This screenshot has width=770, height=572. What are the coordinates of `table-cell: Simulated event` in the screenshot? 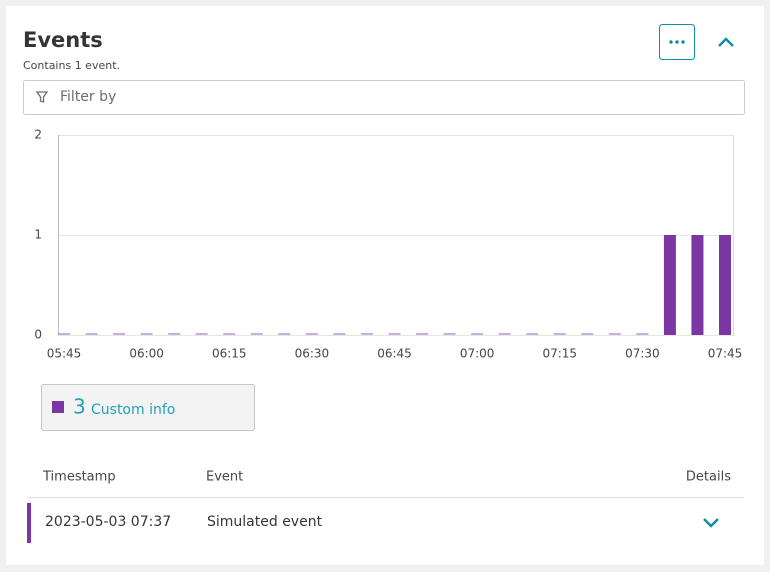 It's located at (265, 522).